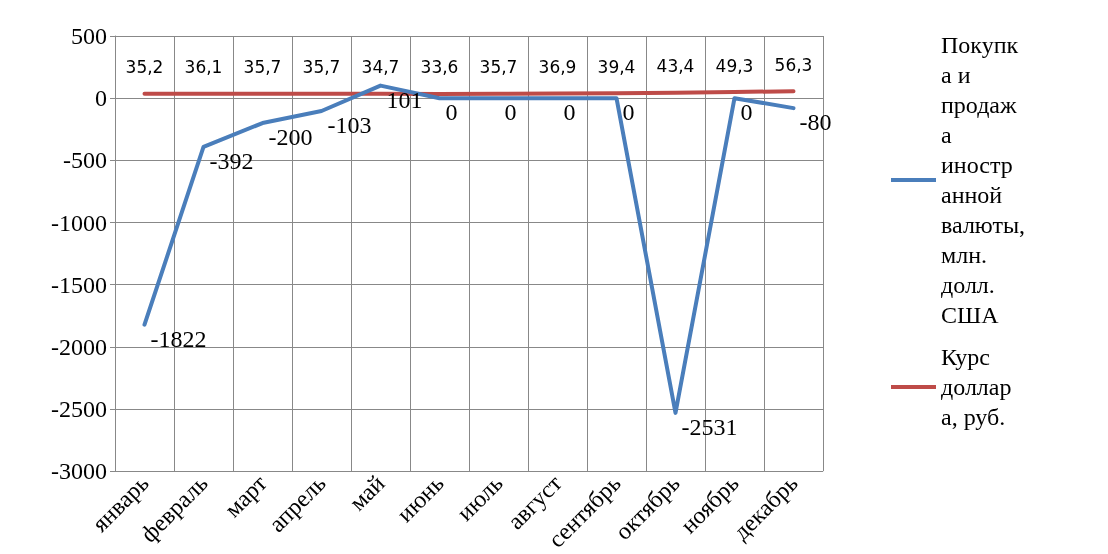 The image size is (1108, 554). I want to click on y-tick-label: -1500, so click(79, 284).